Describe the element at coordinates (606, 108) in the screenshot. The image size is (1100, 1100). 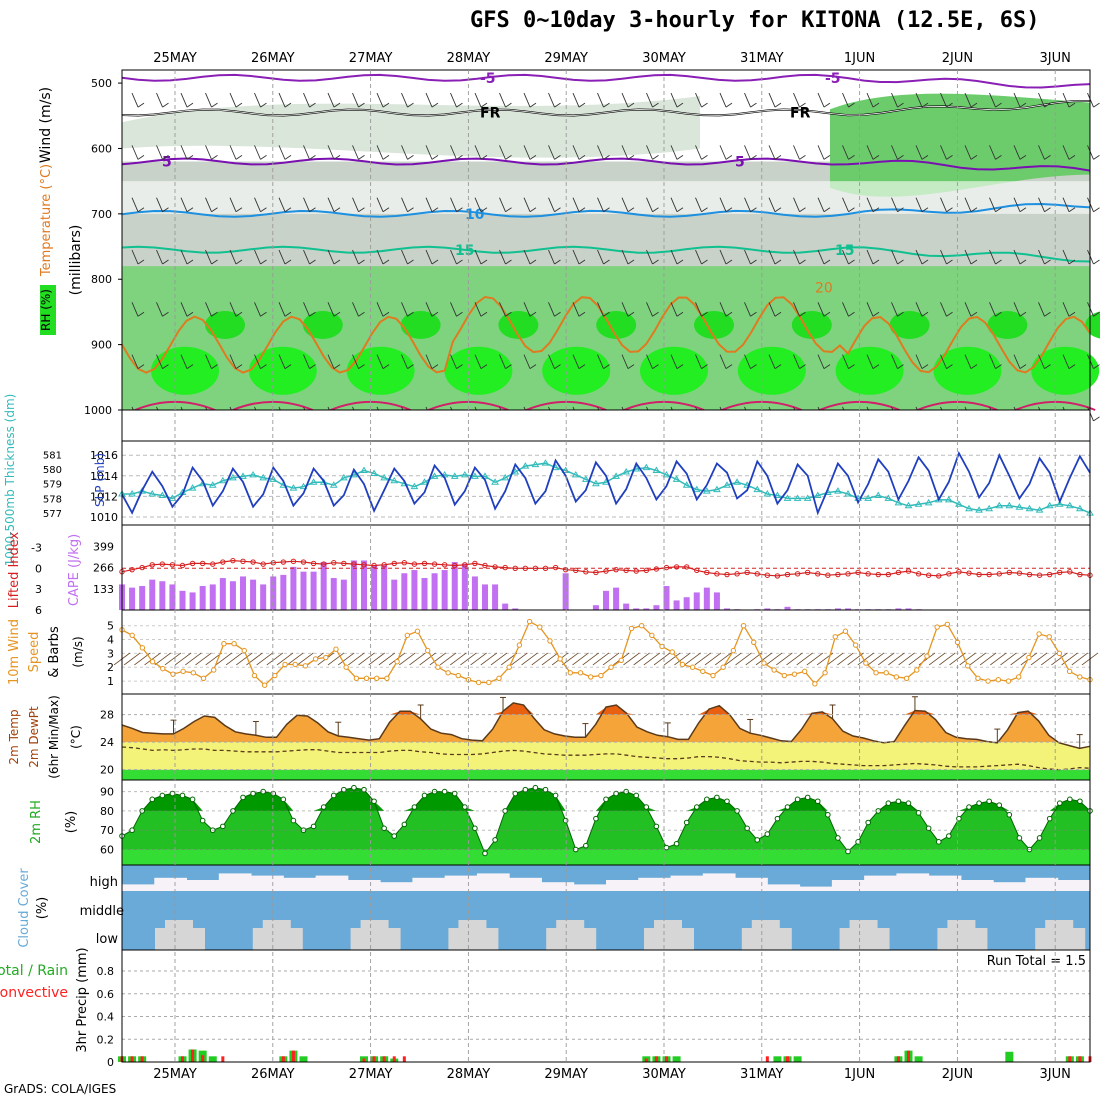
I see `isotherm-inner` at that location.